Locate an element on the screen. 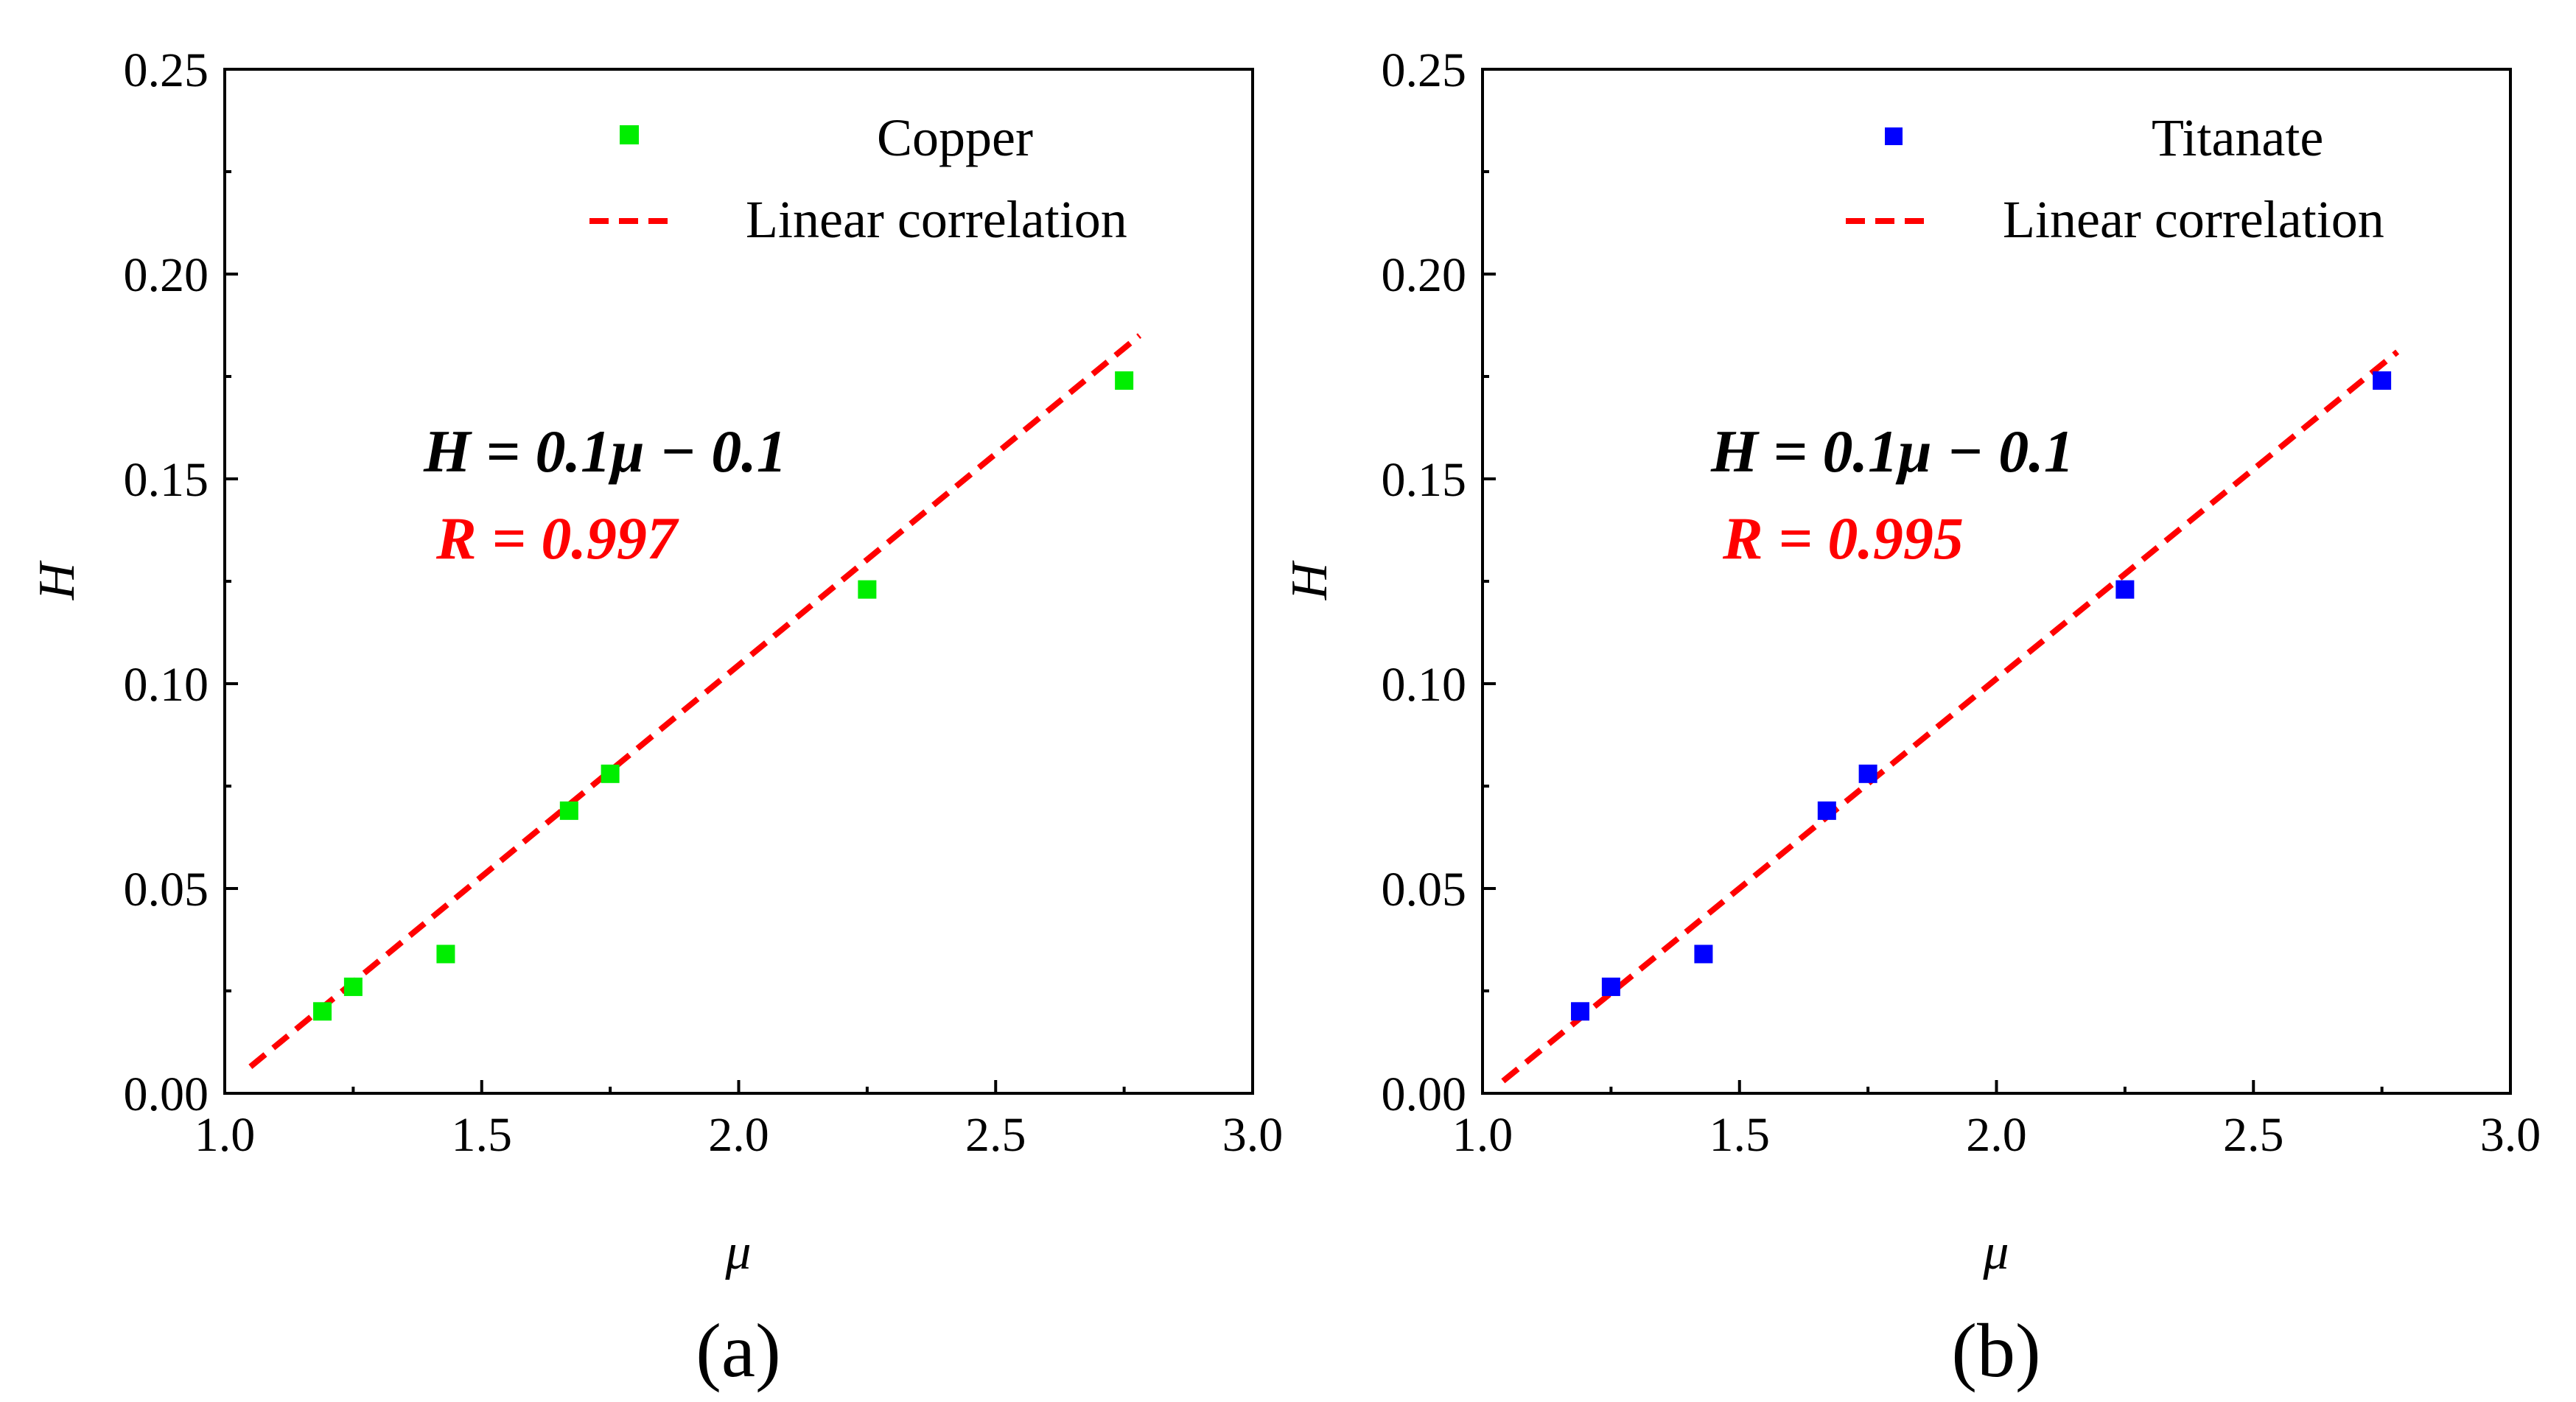  r-value: R = 0.995 is located at coordinates (1843, 538).